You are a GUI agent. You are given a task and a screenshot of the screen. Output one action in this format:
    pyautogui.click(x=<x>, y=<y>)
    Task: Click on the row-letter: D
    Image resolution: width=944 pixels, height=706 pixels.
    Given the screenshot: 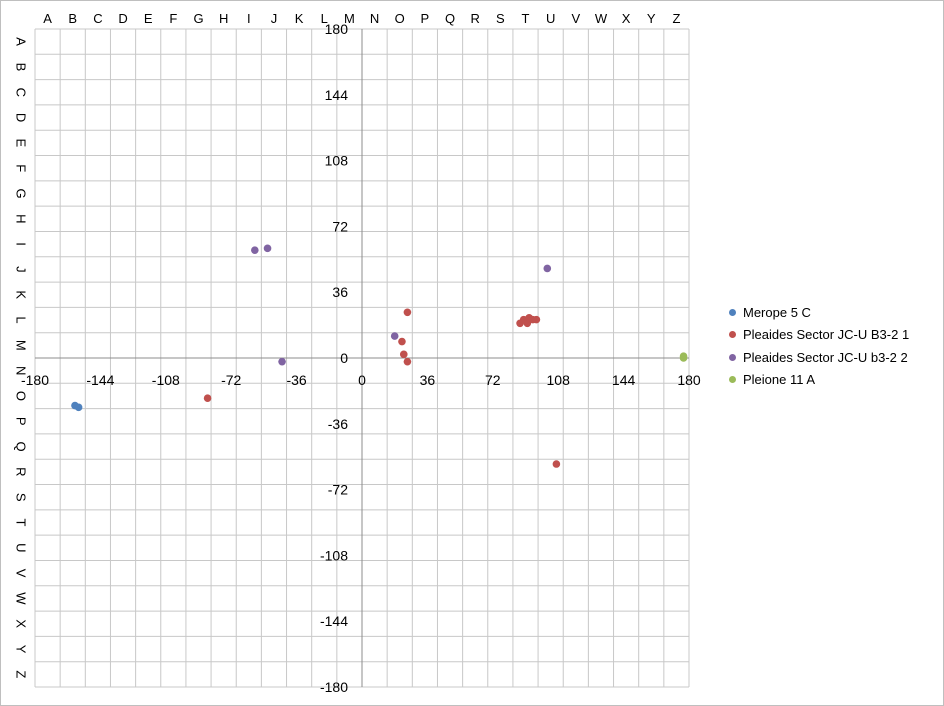 What is the action you would take?
    pyautogui.click(x=21, y=117)
    